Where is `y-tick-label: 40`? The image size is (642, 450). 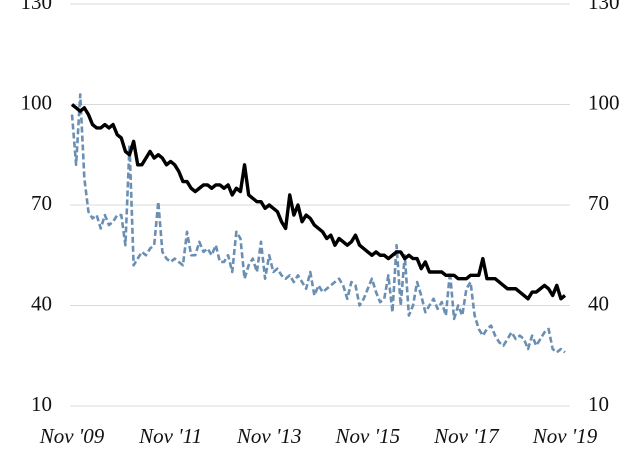 y-tick-label: 40 is located at coordinates (41, 303).